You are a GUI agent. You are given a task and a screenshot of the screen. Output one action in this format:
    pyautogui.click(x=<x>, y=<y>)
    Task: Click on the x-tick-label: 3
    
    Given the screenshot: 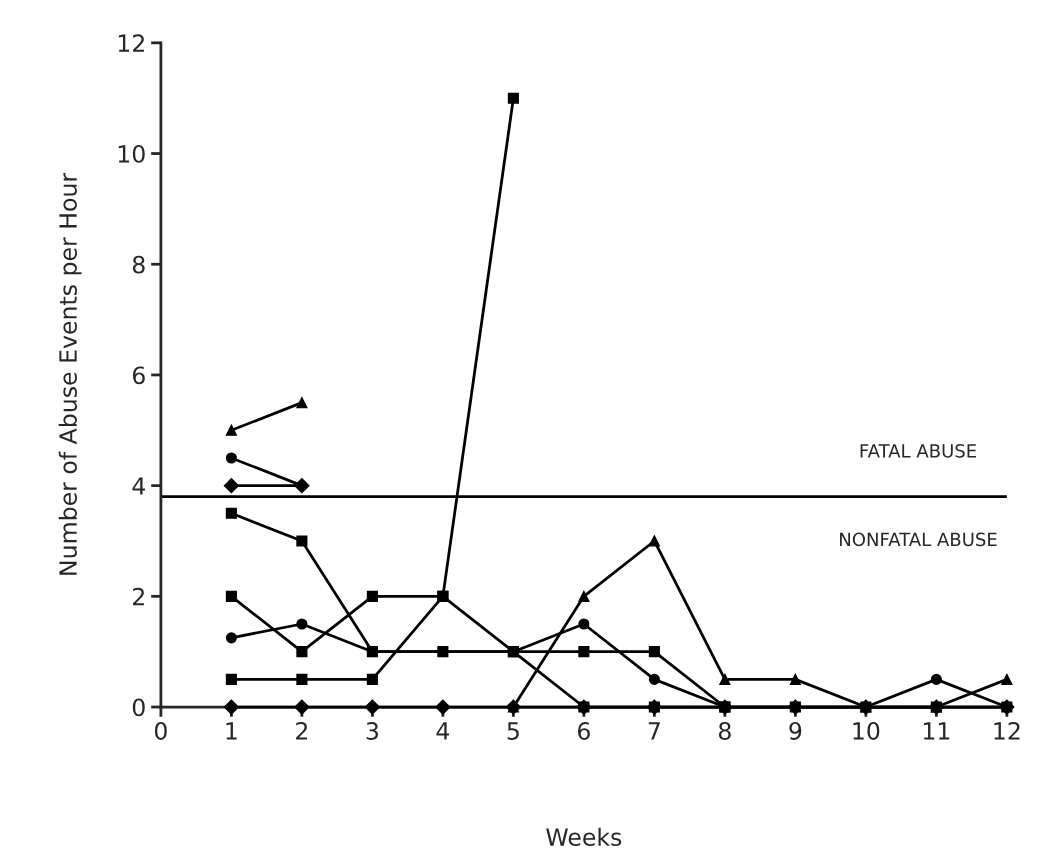 What is the action you would take?
    pyautogui.click(x=372, y=731)
    